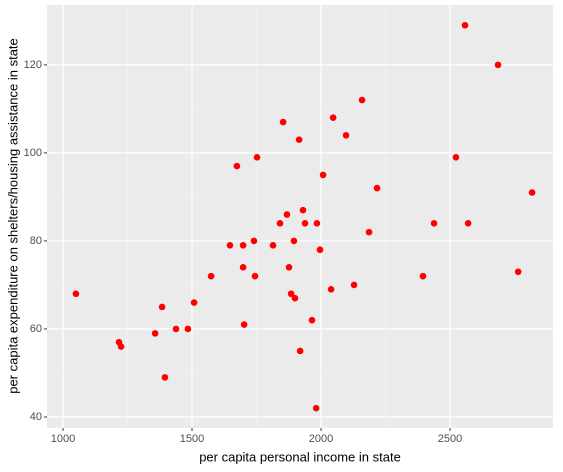 The width and height of the screenshot is (563, 472). I want to click on y-tick-label: 80, so click(36, 241).